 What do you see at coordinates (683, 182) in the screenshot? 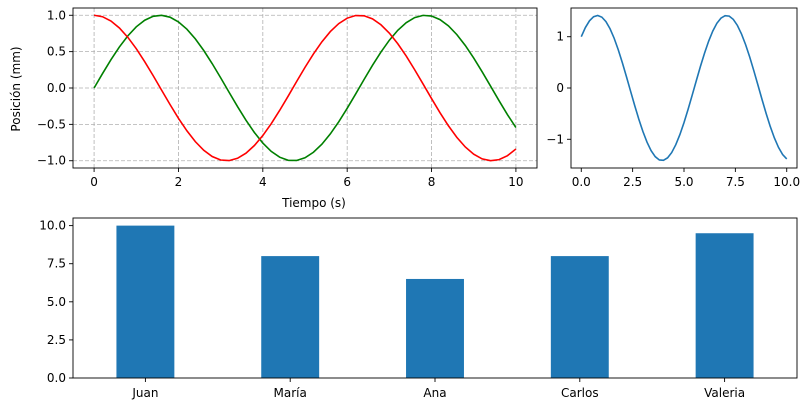
I see `x-tick-label: 5.0` at bounding box center [683, 182].